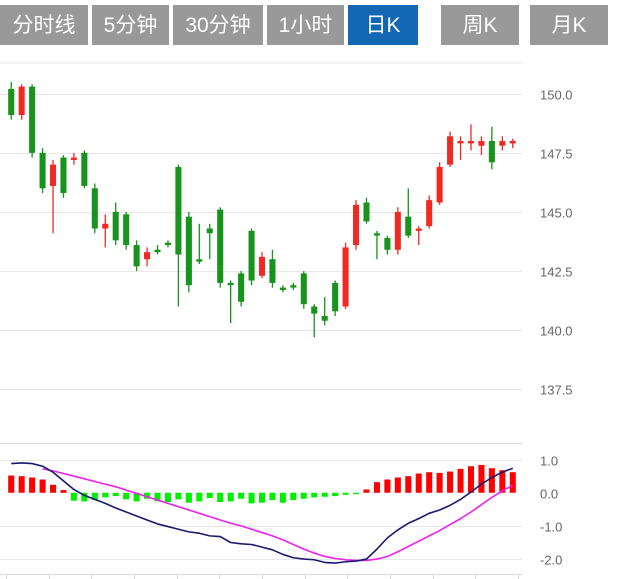  I want to click on price-axis-label: 142.5, so click(556, 272).